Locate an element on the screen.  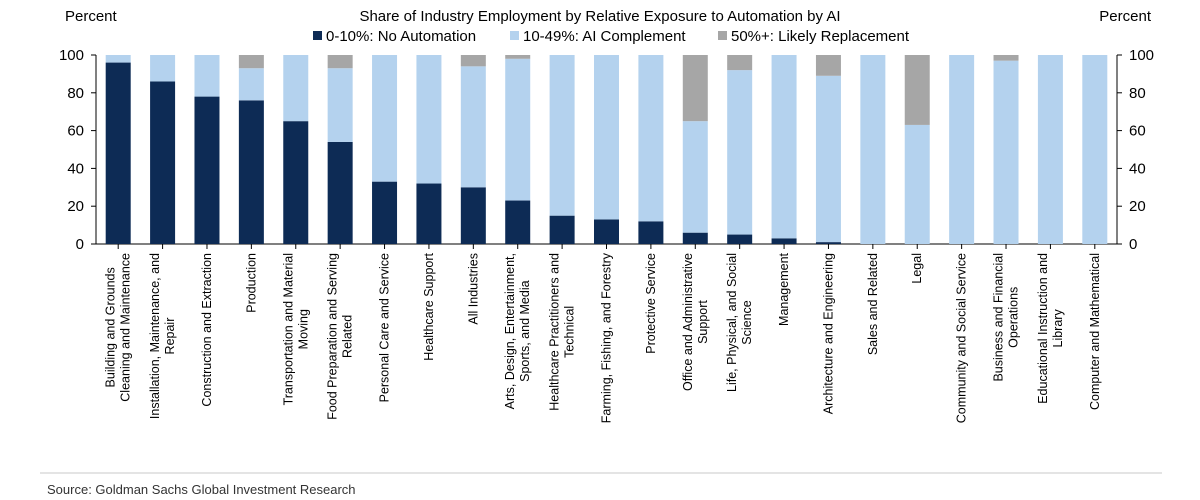
category-label-line: Arts, Design, Entertainment, is located at coordinates (510, 331).